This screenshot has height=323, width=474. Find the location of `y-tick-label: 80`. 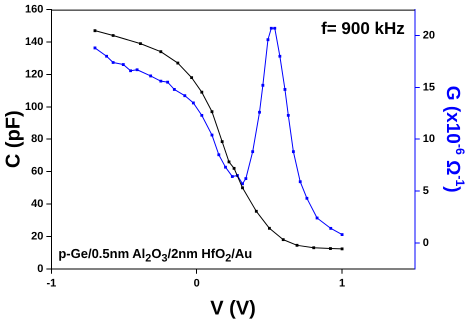

y-tick-label: 80 is located at coordinates (37, 139).